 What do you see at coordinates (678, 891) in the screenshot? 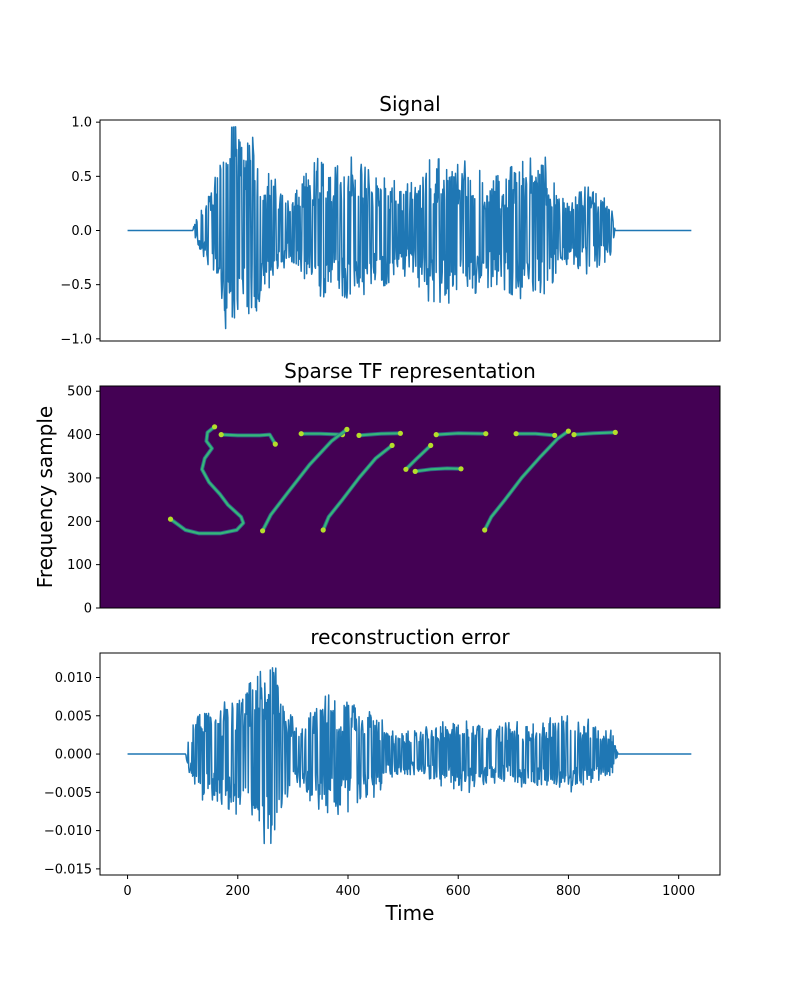
I see `error-x-tick-label: 1000` at bounding box center [678, 891].